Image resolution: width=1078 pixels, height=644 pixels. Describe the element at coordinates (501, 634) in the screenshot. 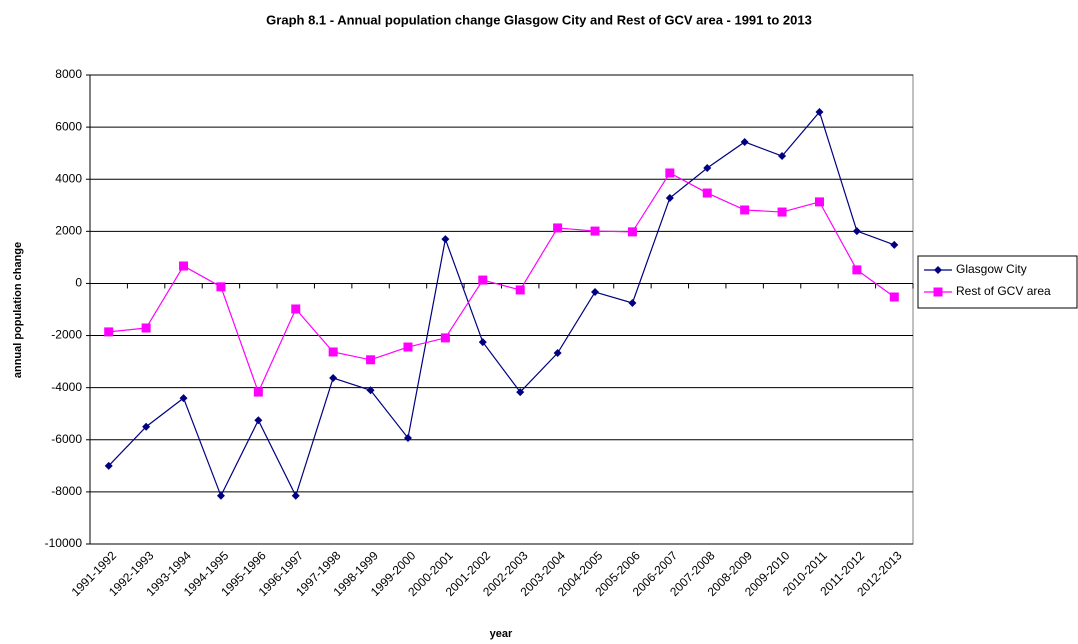

I see `x-axis-title: year` at that location.